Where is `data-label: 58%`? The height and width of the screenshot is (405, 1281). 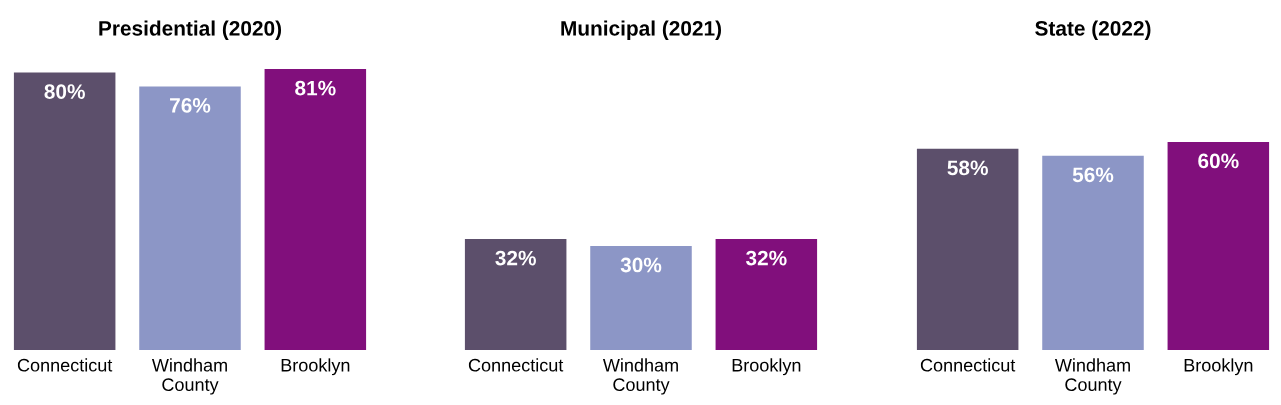
data-label: 58% is located at coordinates (967, 168).